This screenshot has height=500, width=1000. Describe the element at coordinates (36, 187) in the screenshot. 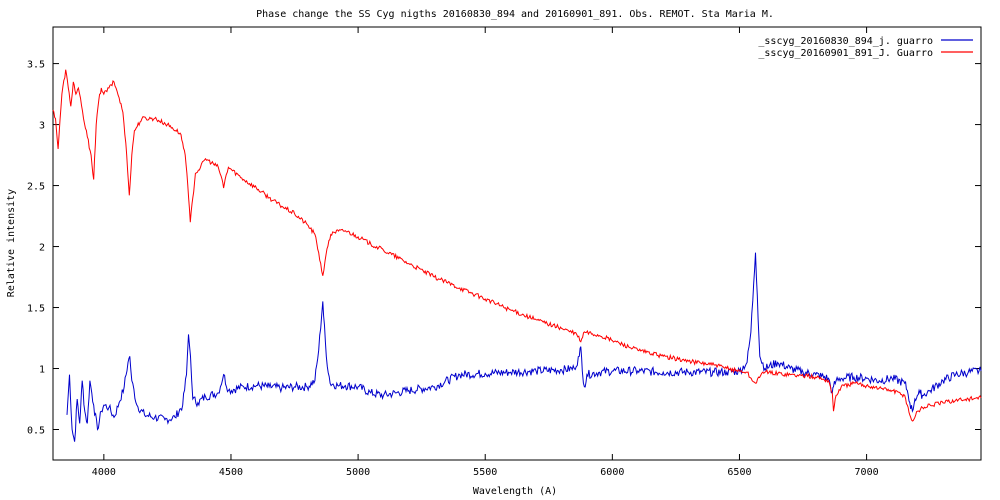

I see `y-tick-label: 2.5` at that location.